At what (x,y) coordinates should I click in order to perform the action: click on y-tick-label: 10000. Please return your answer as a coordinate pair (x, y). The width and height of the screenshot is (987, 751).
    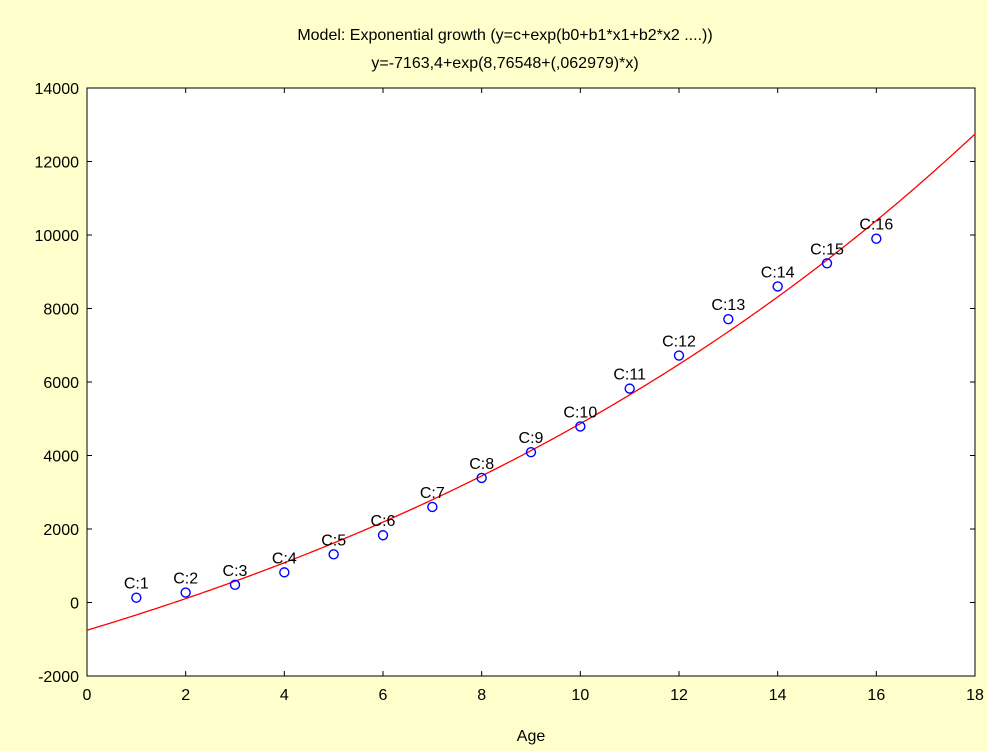
    Looking at the image, I should click on (57, 236).